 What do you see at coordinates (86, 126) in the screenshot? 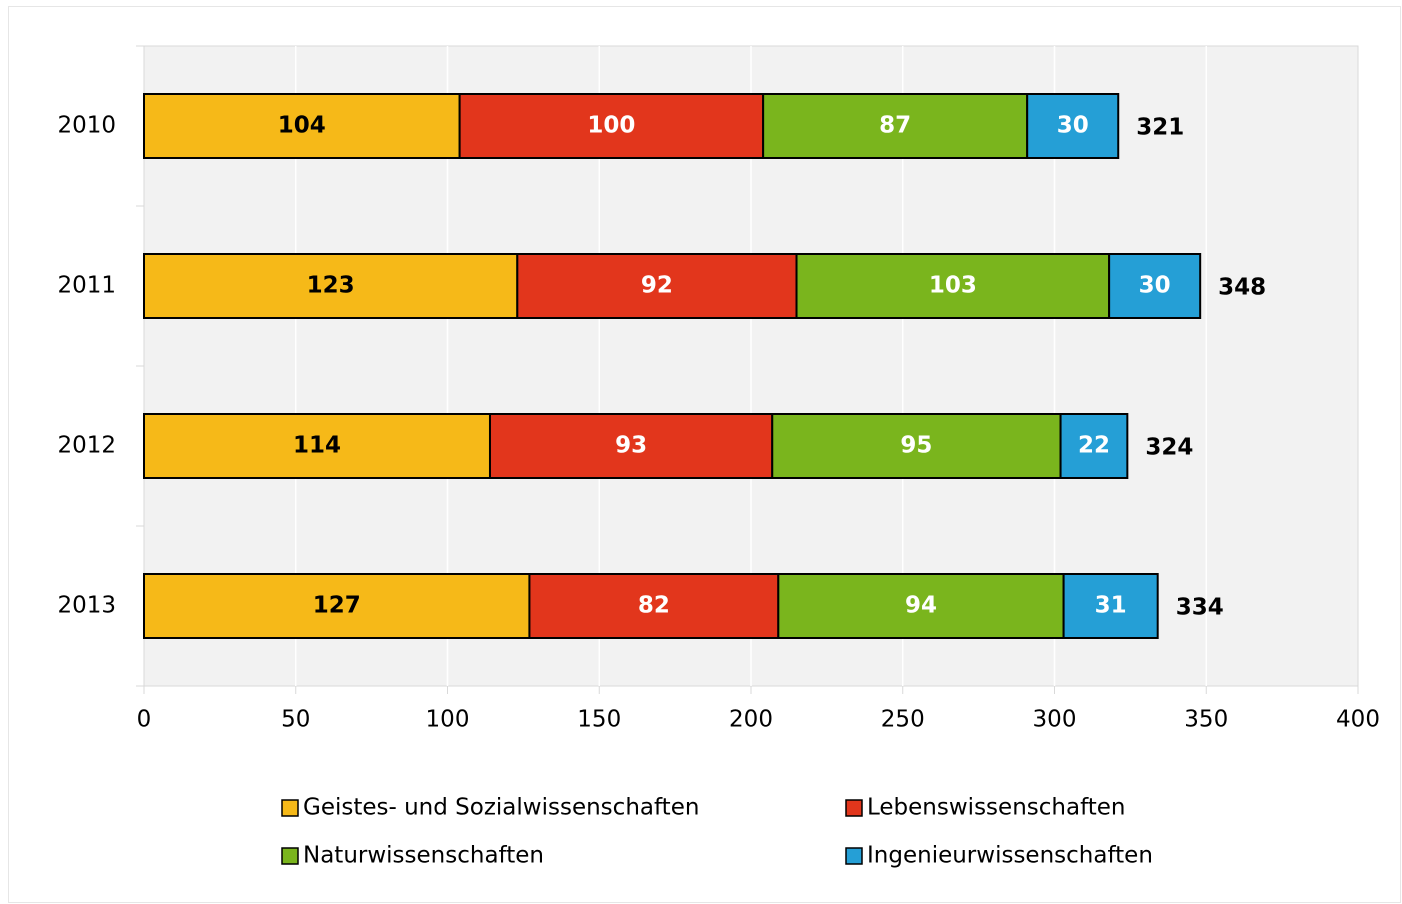
I see `y-tick-label: 2010` at bounding box center [86, 126].